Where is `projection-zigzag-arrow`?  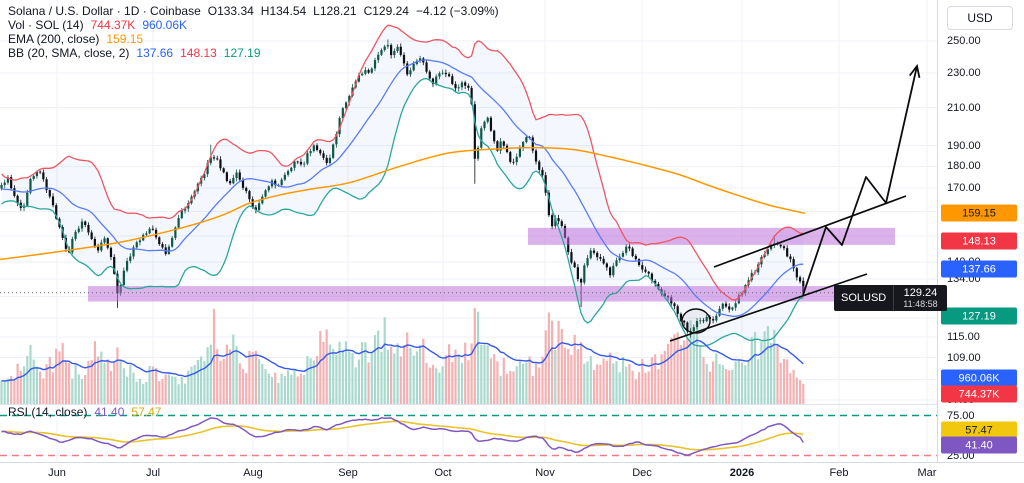
projection-zigzag-arrow is located at coordinates (860, 180).